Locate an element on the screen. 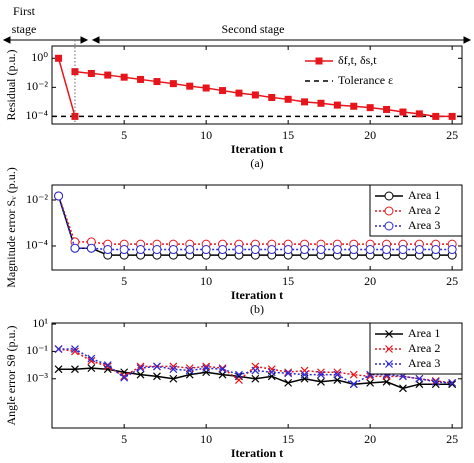 The image size is (474, 463). annotation: stage is located at coordinates (24, 29).